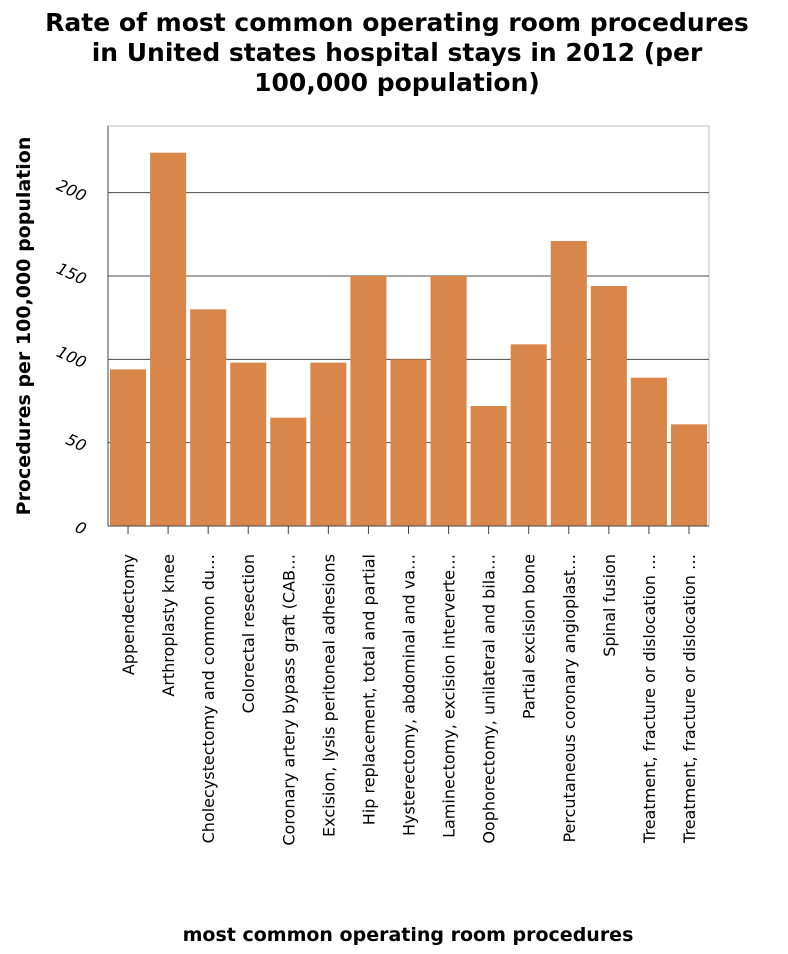 This screenshot has height=954, width=788. I want to click on x-tick-label: Spinal fusion, so click(609, 605).